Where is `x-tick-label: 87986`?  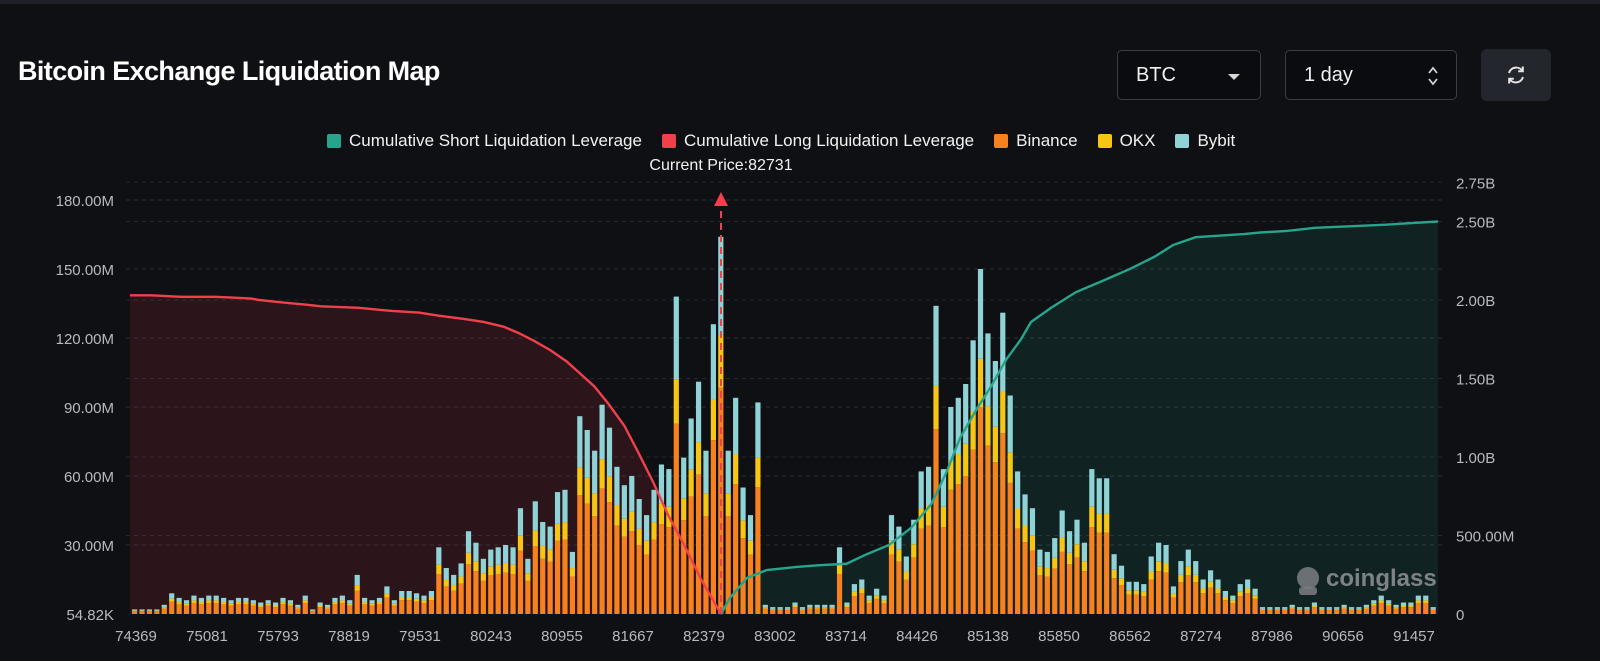
x-tick-label: 87986 is located at coordinates (1272, 636).